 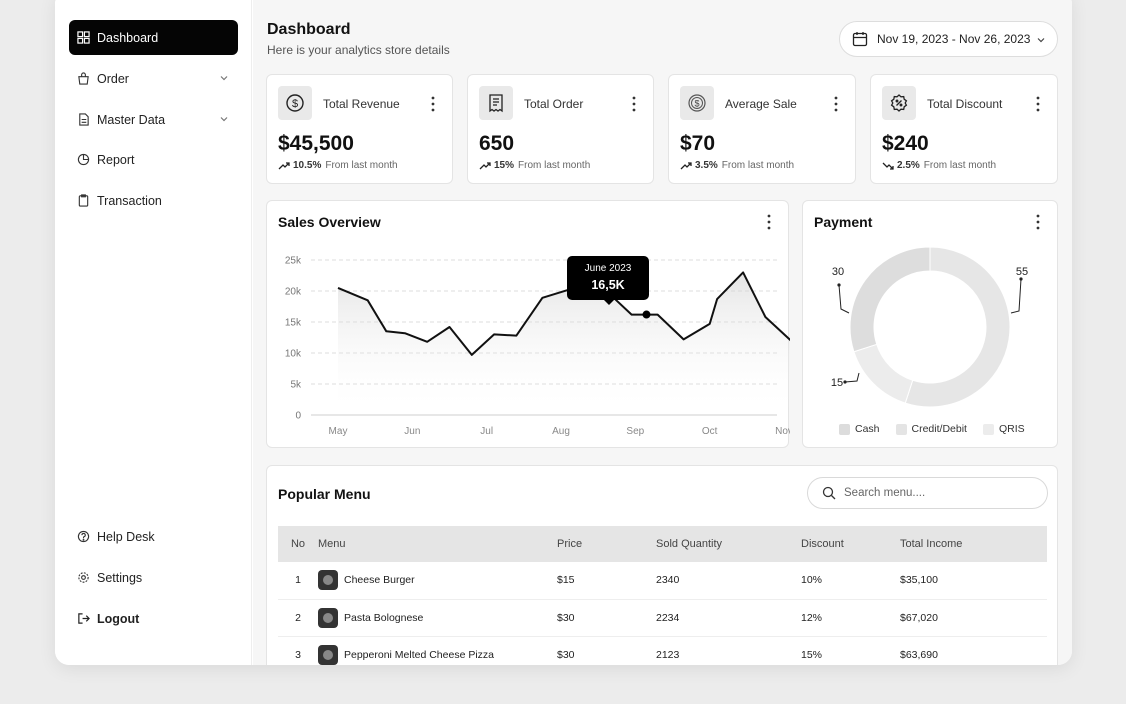 I want to click on stat-label: Total Discount, so click(x=965, y=104).